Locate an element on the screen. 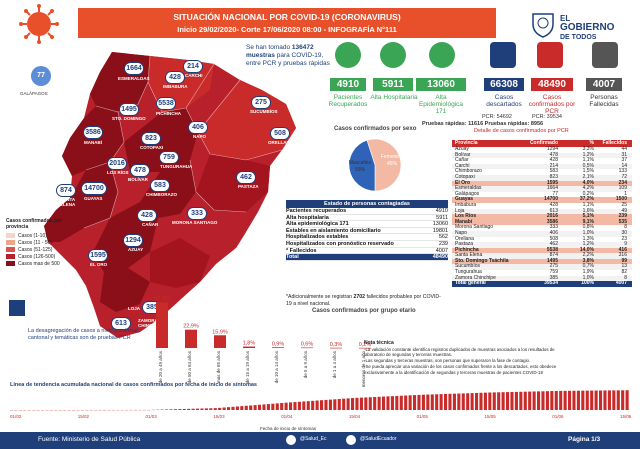 The height and width of the screenshot is (449, 640). legend-title: Casos confirmados por provincia is located at coordinates (34, 224).